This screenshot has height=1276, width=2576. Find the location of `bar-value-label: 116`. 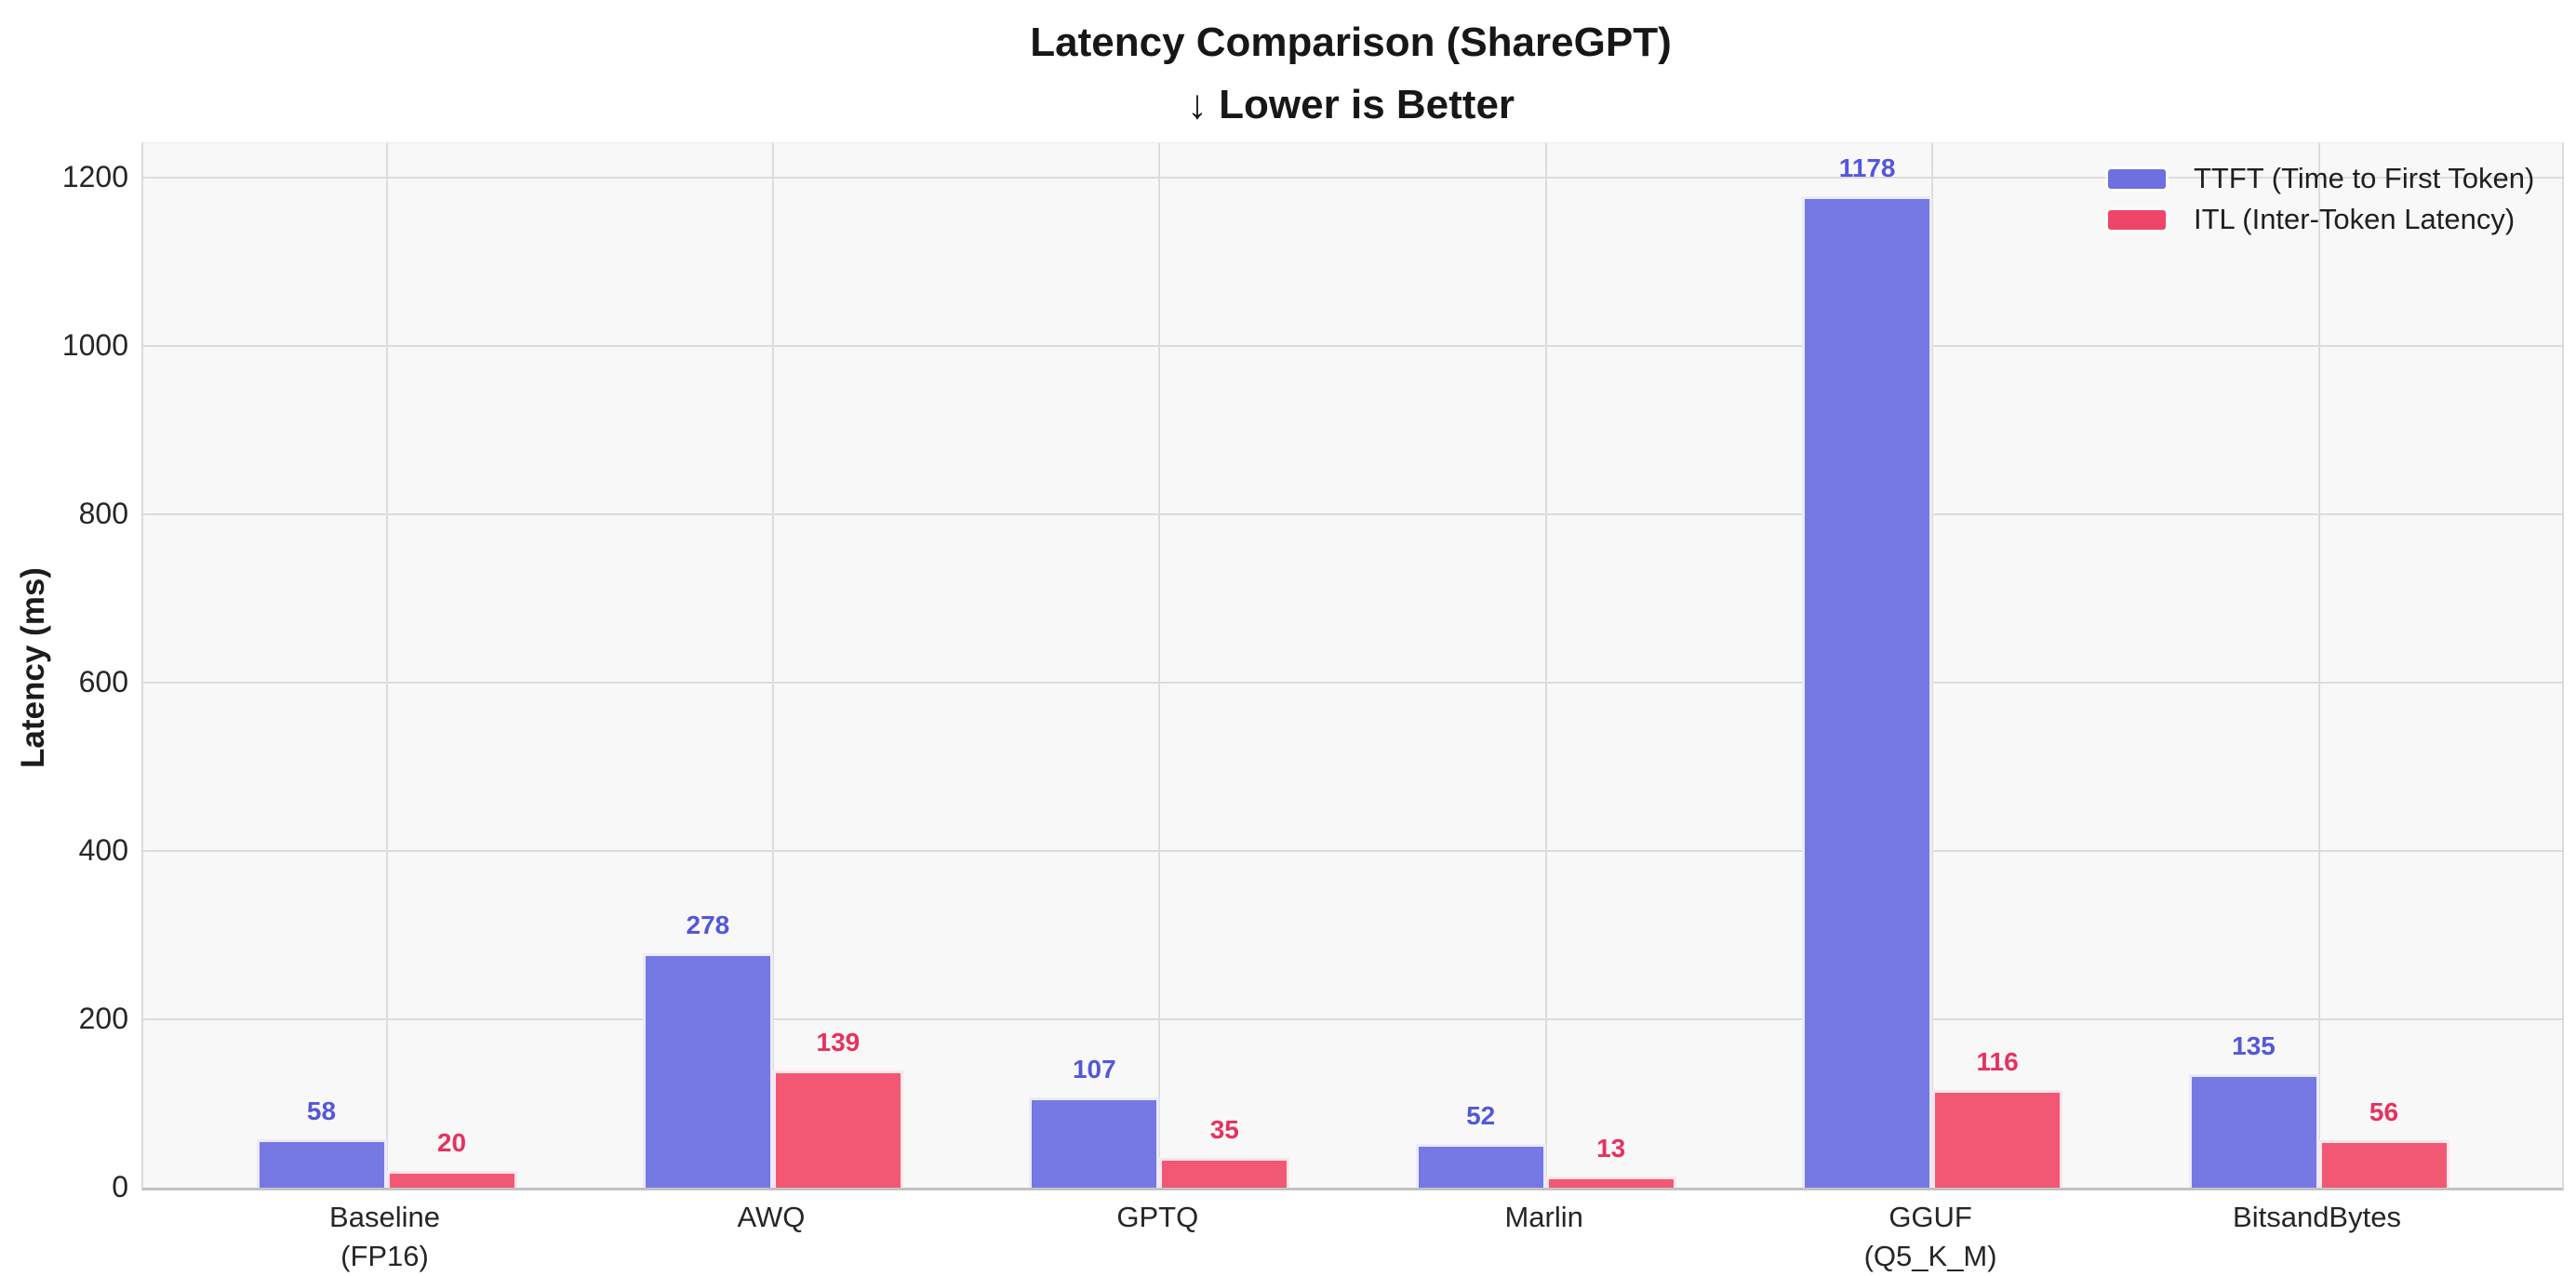

bar-value-label: 116 is located at coordinates (1997, 1062).